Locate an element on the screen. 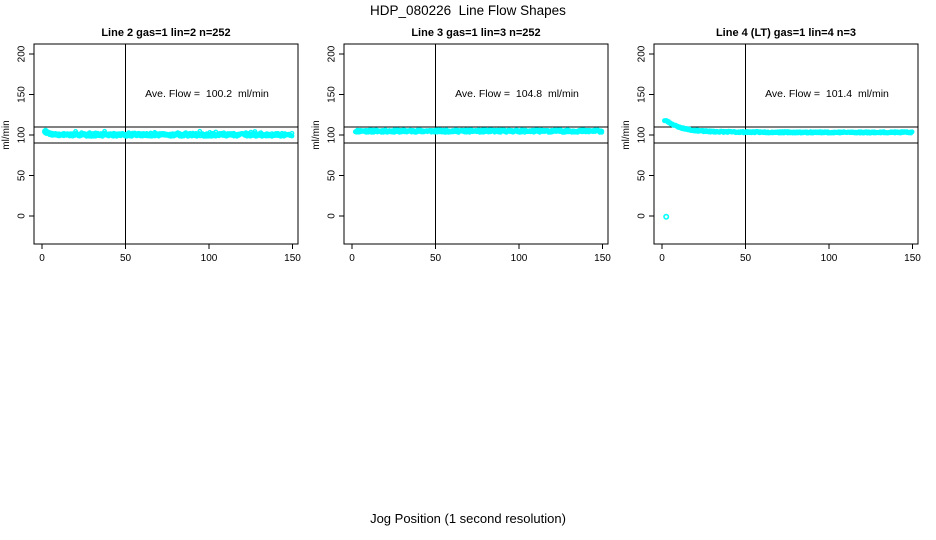 This screenshot has width=936, height=540. outlier-point is located at coordinates (666, 216).